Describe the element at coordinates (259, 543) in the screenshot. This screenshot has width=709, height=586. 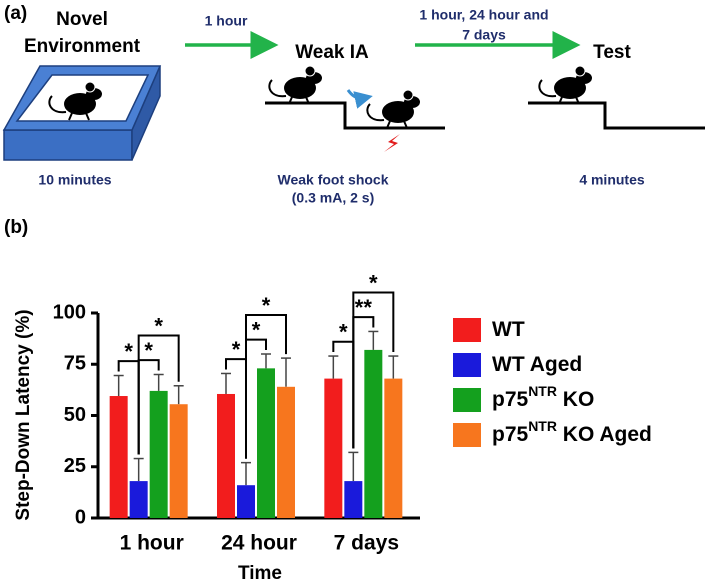
I see `x-tick-label: 24 hour` at that location.